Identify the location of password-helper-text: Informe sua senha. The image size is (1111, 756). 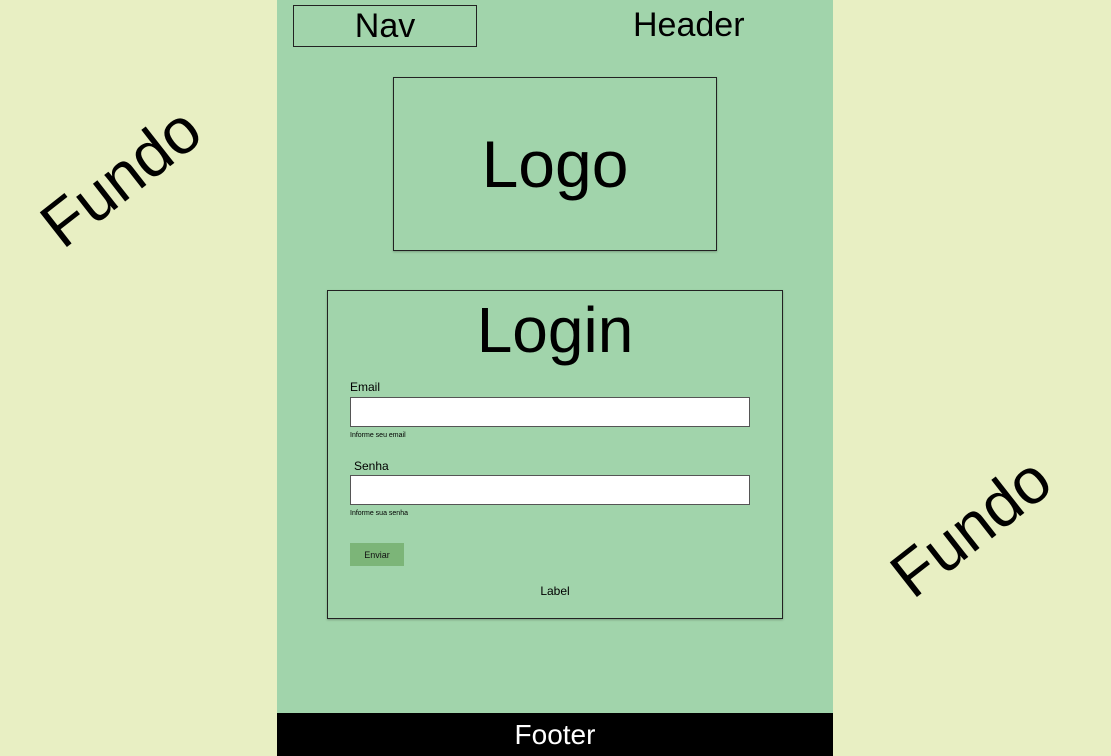
(379, 513).